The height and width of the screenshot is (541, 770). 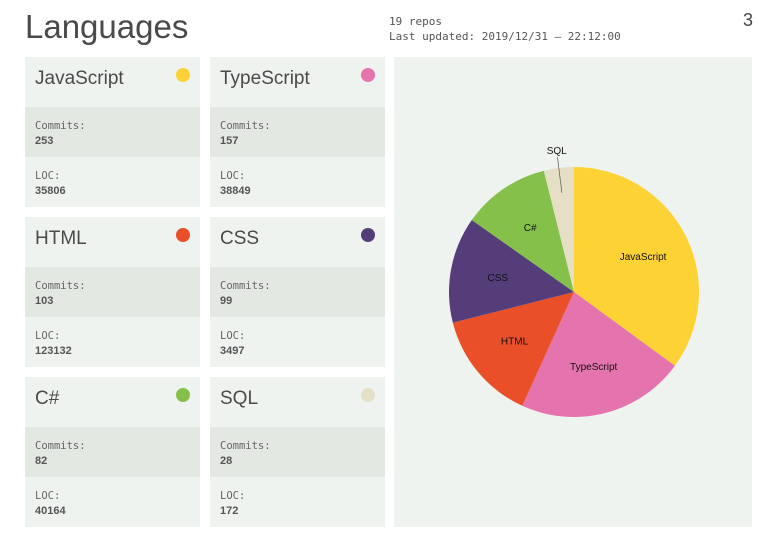 I want to click on language-card: TypeScript Commits: 157 LOC: 38849, so click(x=297, y=132).